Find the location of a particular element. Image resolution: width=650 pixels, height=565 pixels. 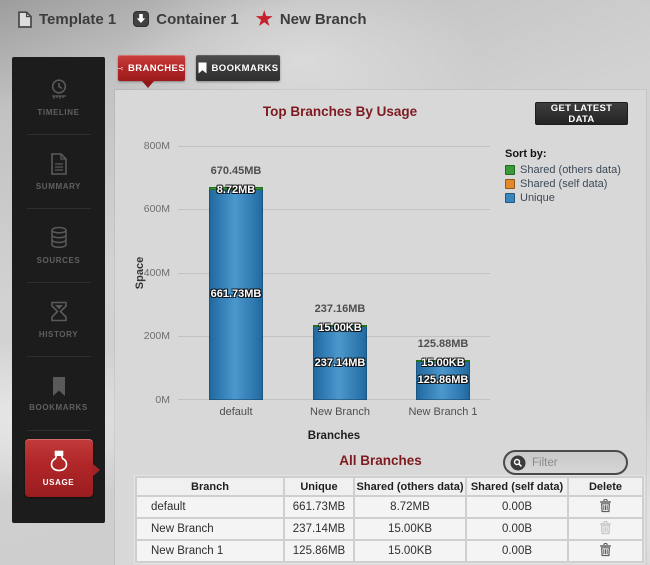

sidebar-item-label: BOOKMARKS is located at coordinates (58, 407).